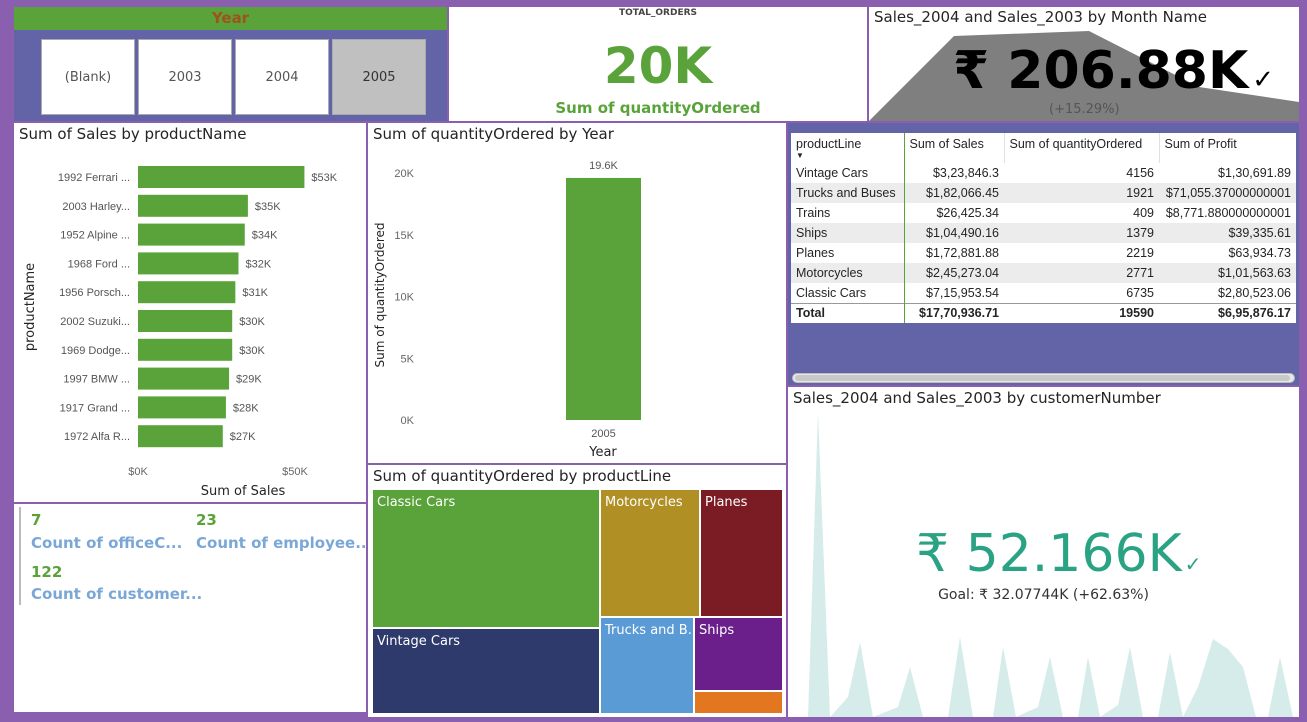  I want to click on table-total-row: Total $17,70,936.71 19590 $6,95,876.17, so click(1043, 312).